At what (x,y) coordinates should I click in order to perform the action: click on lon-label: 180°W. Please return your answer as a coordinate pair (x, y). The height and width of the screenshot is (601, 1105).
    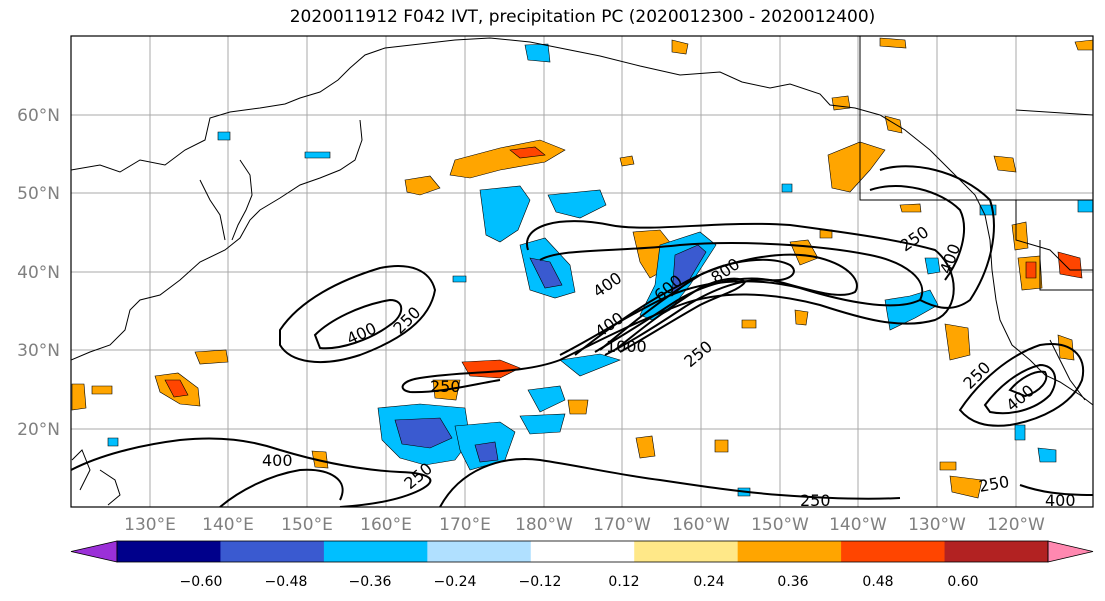
    Looking at the image, I should click on (544, 525).